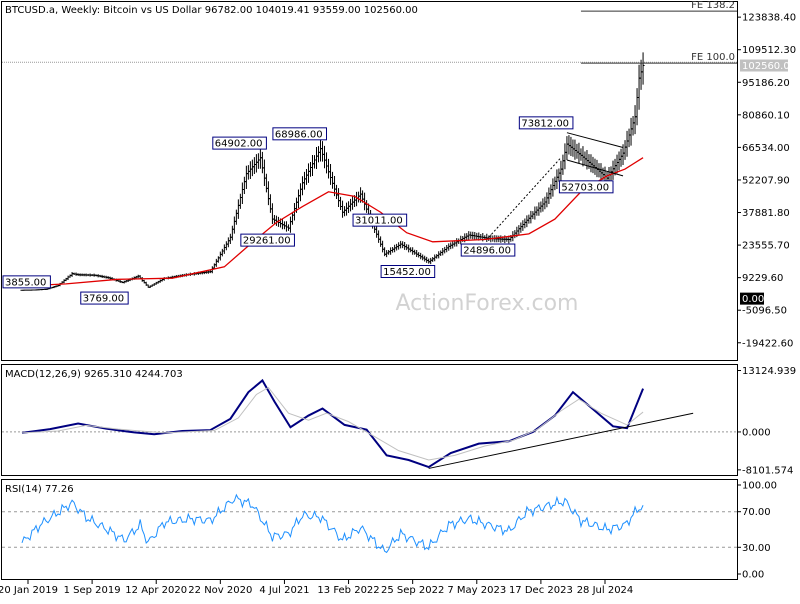 This screenshot has height=604, width=800. What do you see at coordinates (756, 548) in the screenshot?
I see `rsi-axis-label: 30.00` at bounding box center [756, 548].